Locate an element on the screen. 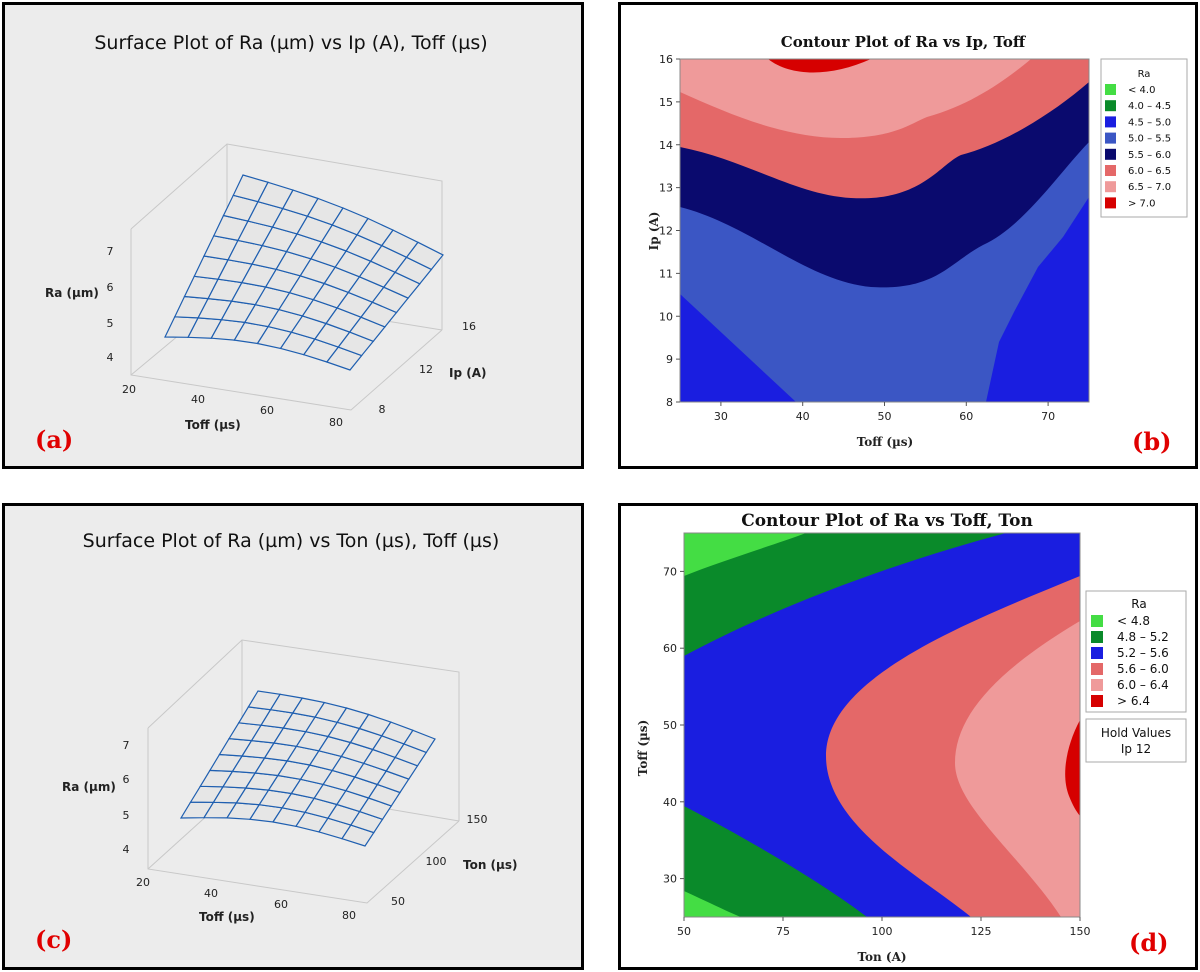  y-axis: 8 12 16 Ip (A) is located at coordinates (433, 368).